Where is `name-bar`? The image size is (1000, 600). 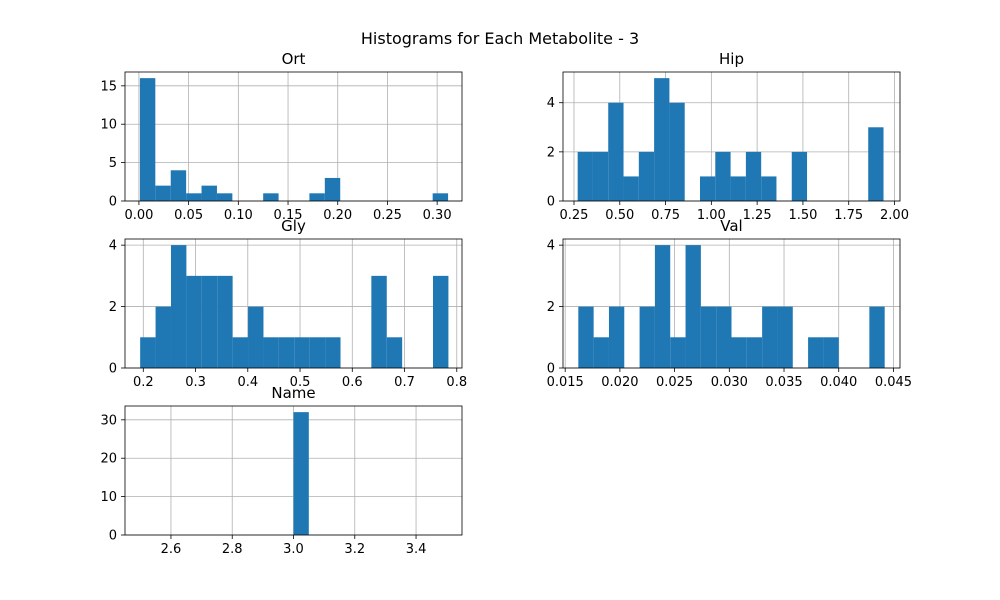
name-bar is located at coordinates (301, 473).